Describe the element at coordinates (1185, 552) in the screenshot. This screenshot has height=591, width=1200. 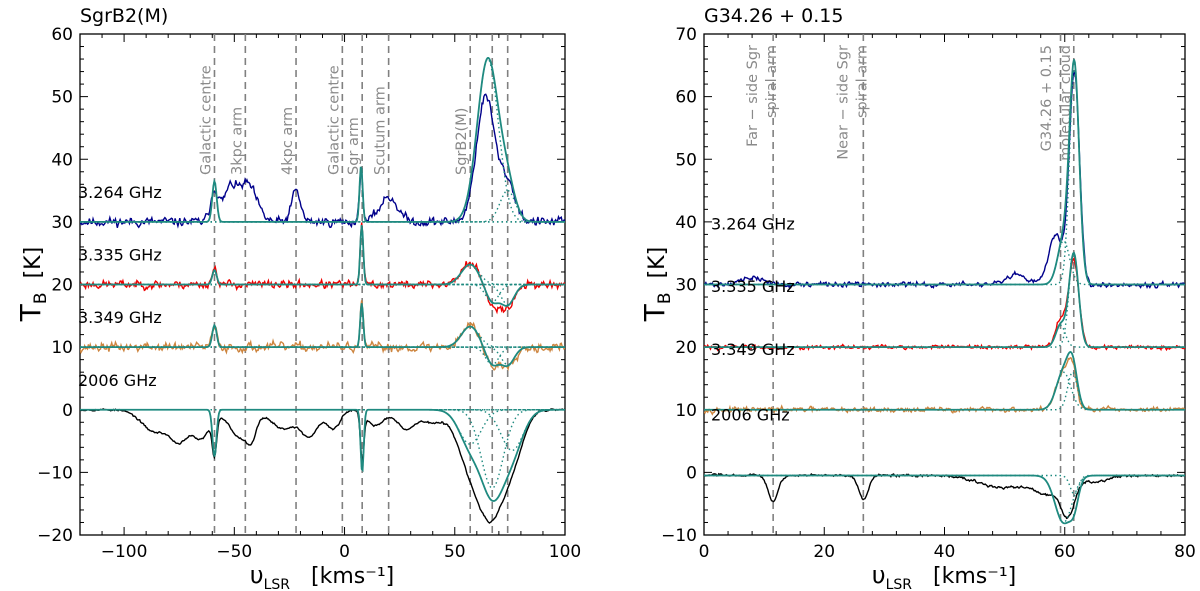
I see `x-tick-label: 80` at that location.